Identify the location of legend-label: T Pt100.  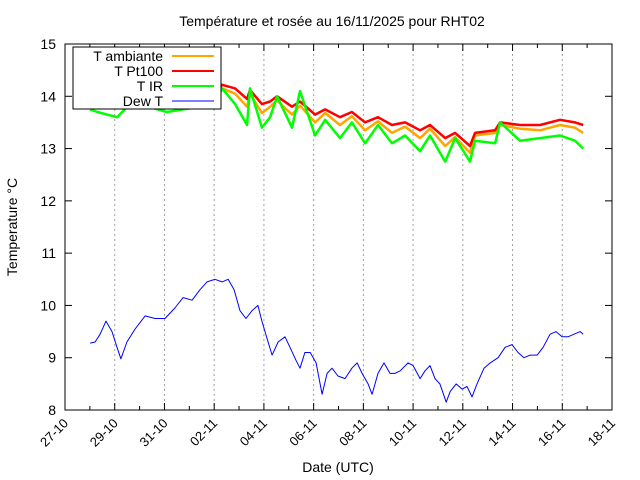
(138, 71).